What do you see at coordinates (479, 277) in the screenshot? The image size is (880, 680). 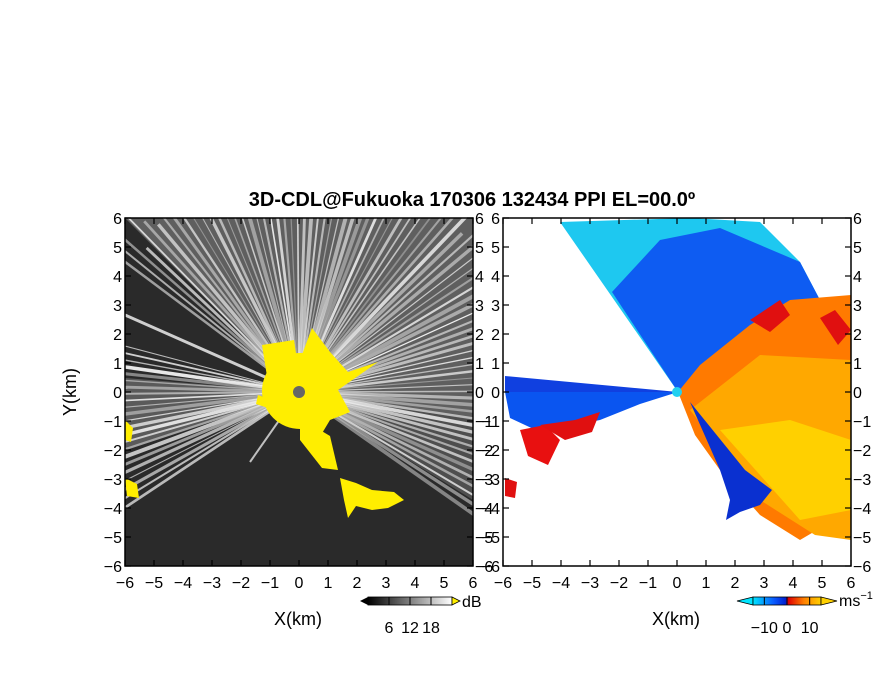 I see `intensity-y-tick-label-right: 4` at bounding box center [479, 277].